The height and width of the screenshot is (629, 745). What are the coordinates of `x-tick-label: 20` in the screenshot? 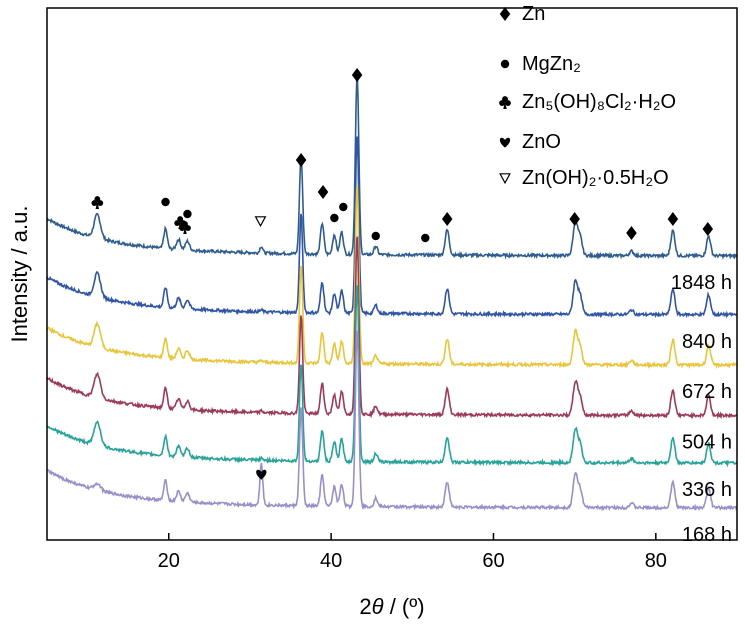 It's located at (169, 561).